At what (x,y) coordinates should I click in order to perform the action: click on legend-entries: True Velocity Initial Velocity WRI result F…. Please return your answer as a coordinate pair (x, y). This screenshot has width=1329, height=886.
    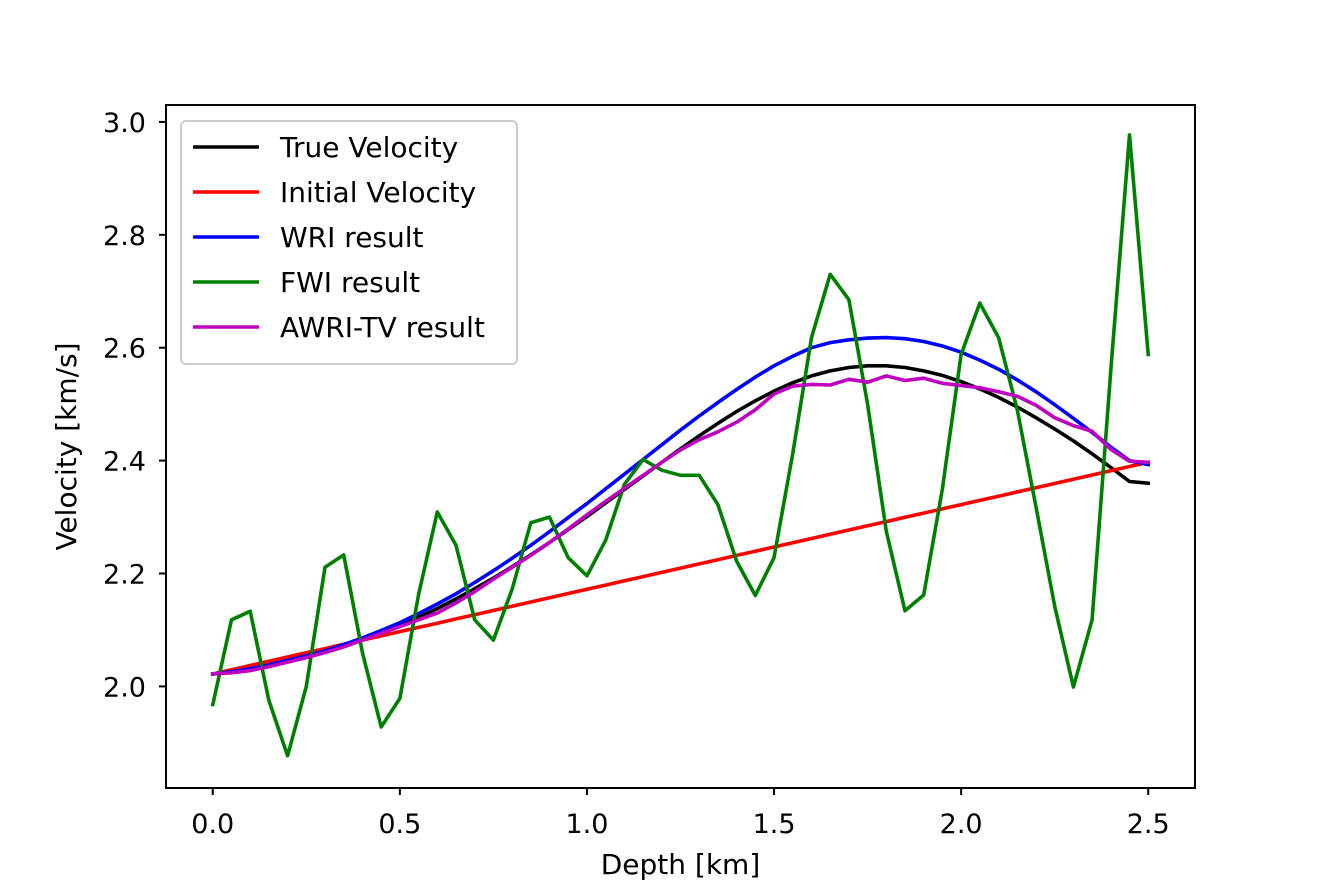
    Looking at the image, I should click on (339, 237).